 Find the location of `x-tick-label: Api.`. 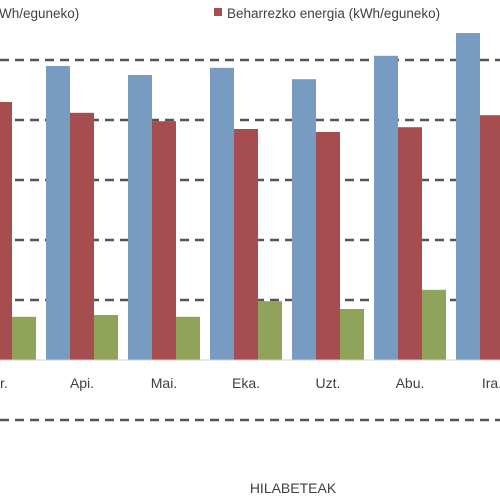

x-tick-label: Api. is located at coordinates (82, 383).